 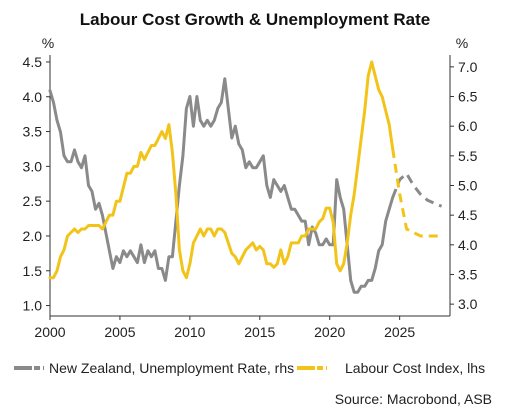 I want to click on right-tick-label: 5.5, so click(x=468, y=156).